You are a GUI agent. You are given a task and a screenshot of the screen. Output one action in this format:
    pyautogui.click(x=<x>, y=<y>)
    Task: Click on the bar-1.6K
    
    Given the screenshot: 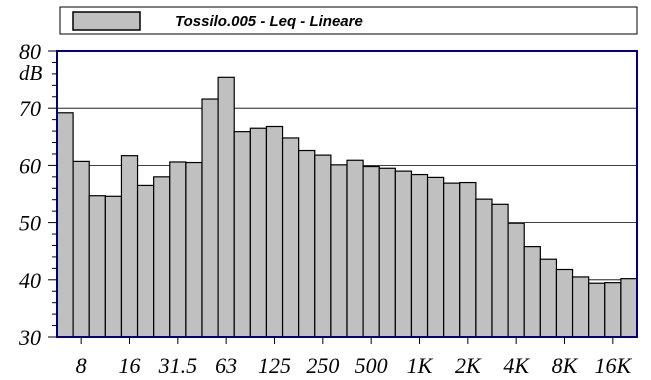 What is the action you would take?
    pyautogui.click(x=452, y=260)
    